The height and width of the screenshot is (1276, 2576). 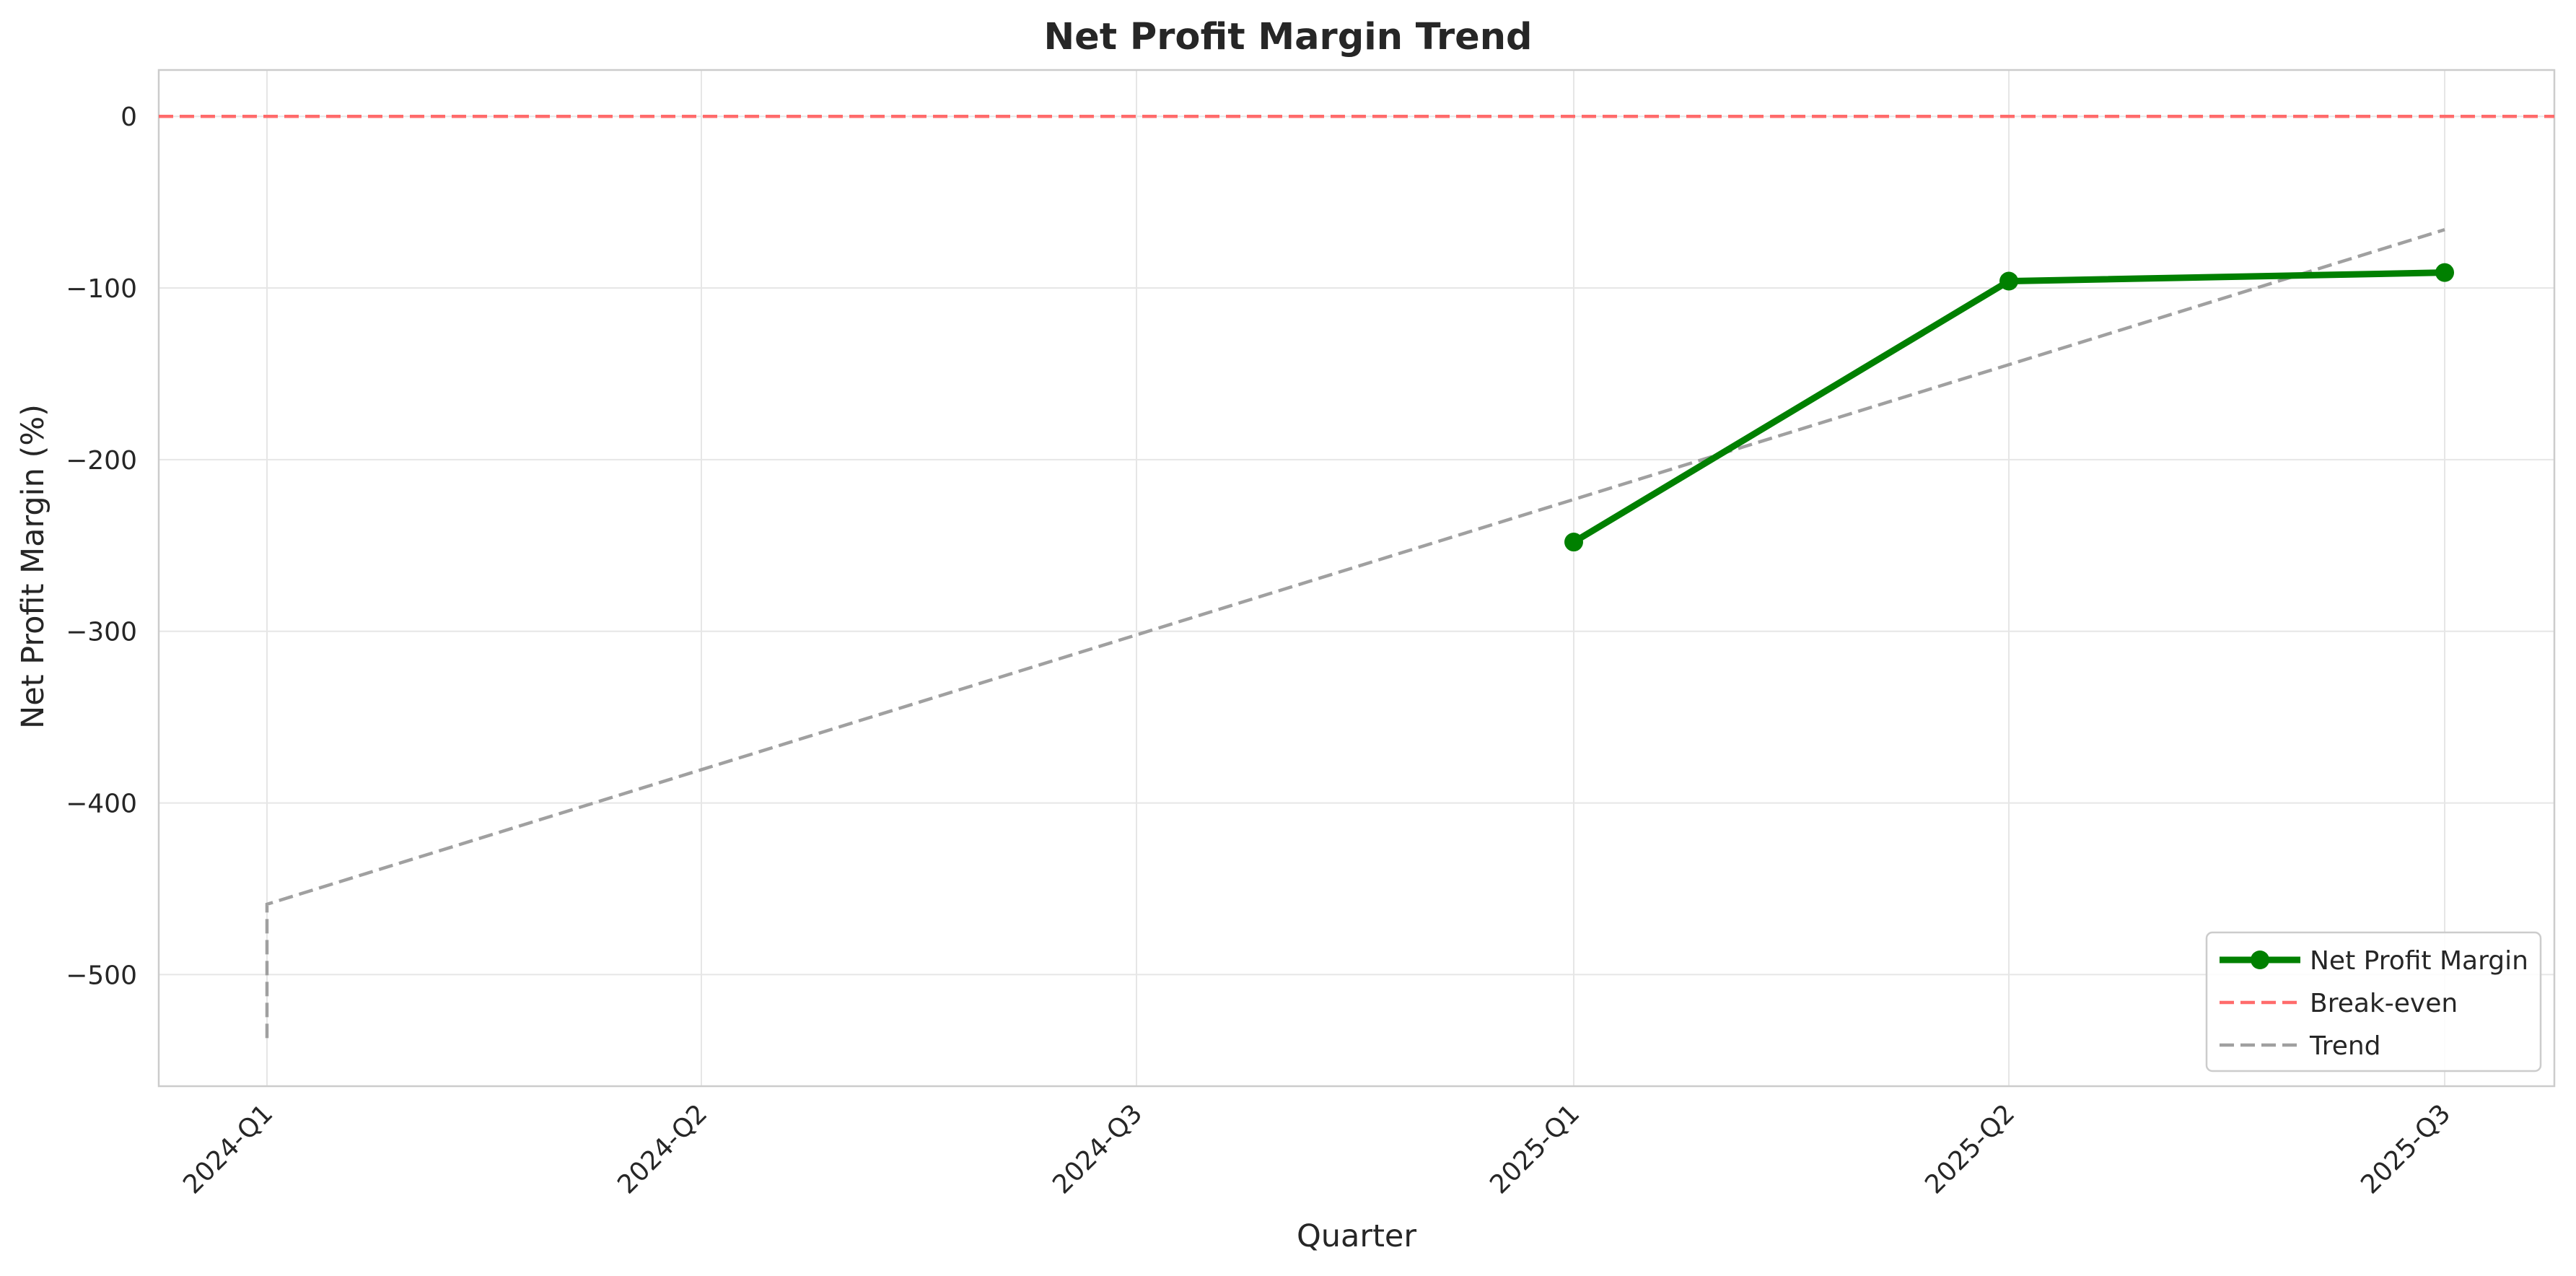 I want to click on y-tick-label: −500, so click(x=101, y=975).